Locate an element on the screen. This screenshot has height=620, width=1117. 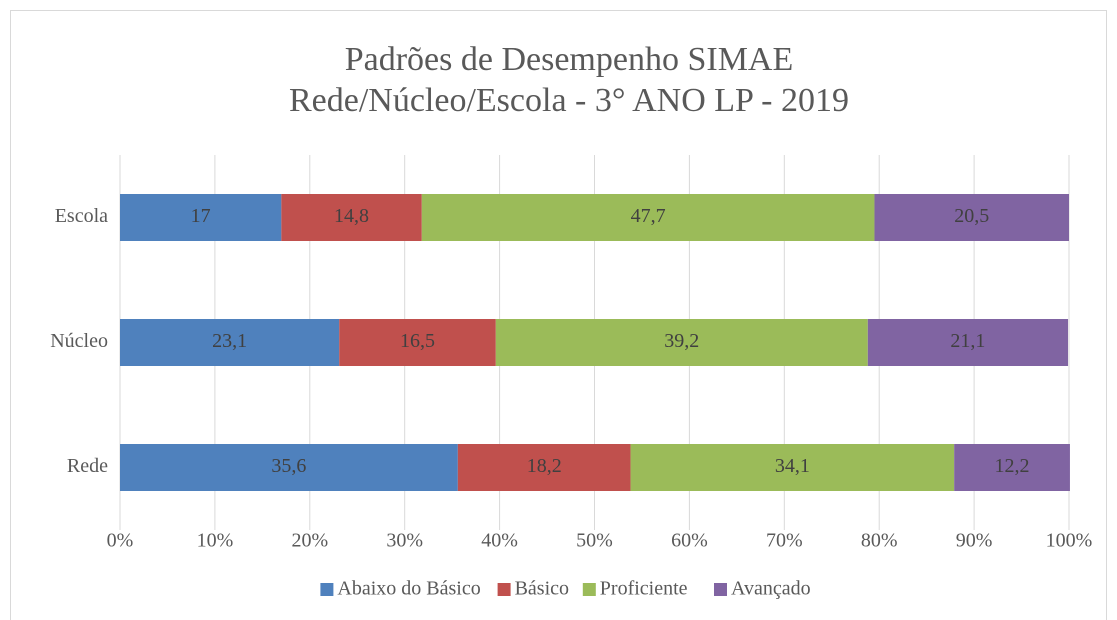
value-label: 35,6 is located at coordinates (288, 466).